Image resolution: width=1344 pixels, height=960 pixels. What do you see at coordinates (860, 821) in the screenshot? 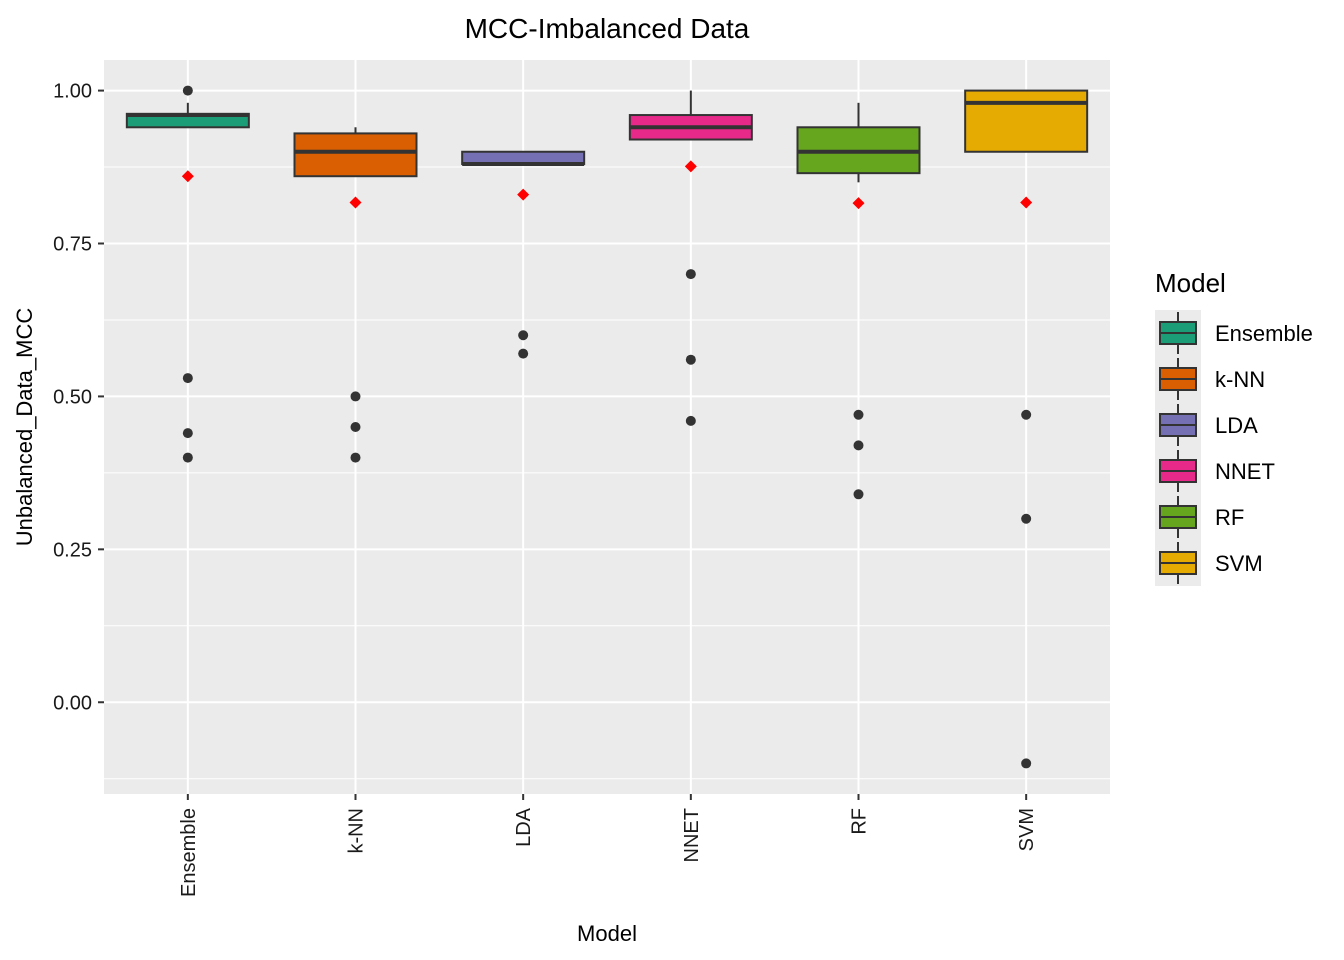
I see `x-tick-label: RF` at bounding box center [860, 821].